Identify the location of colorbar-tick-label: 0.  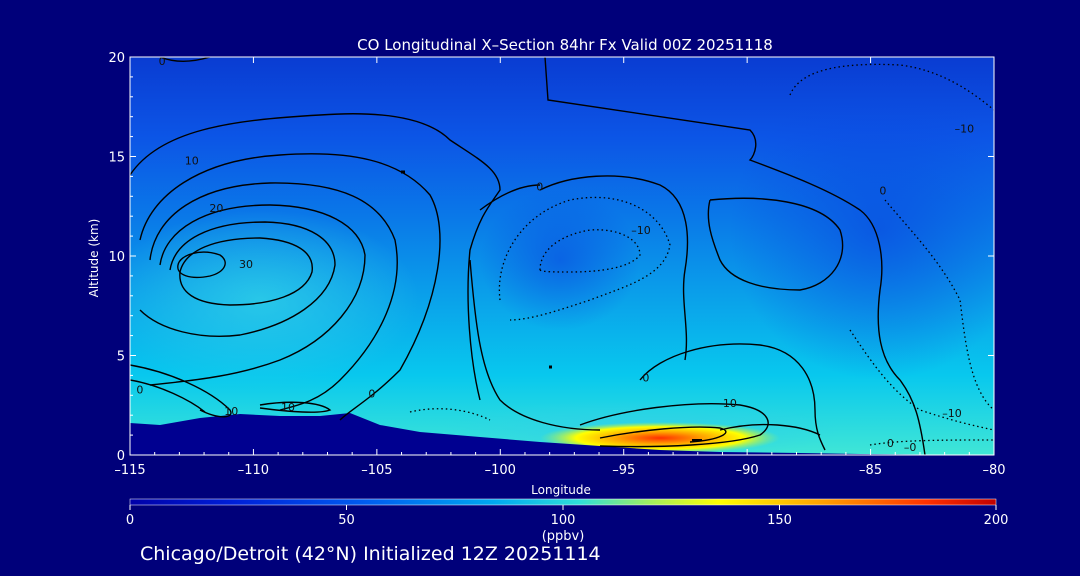
(130, 520).